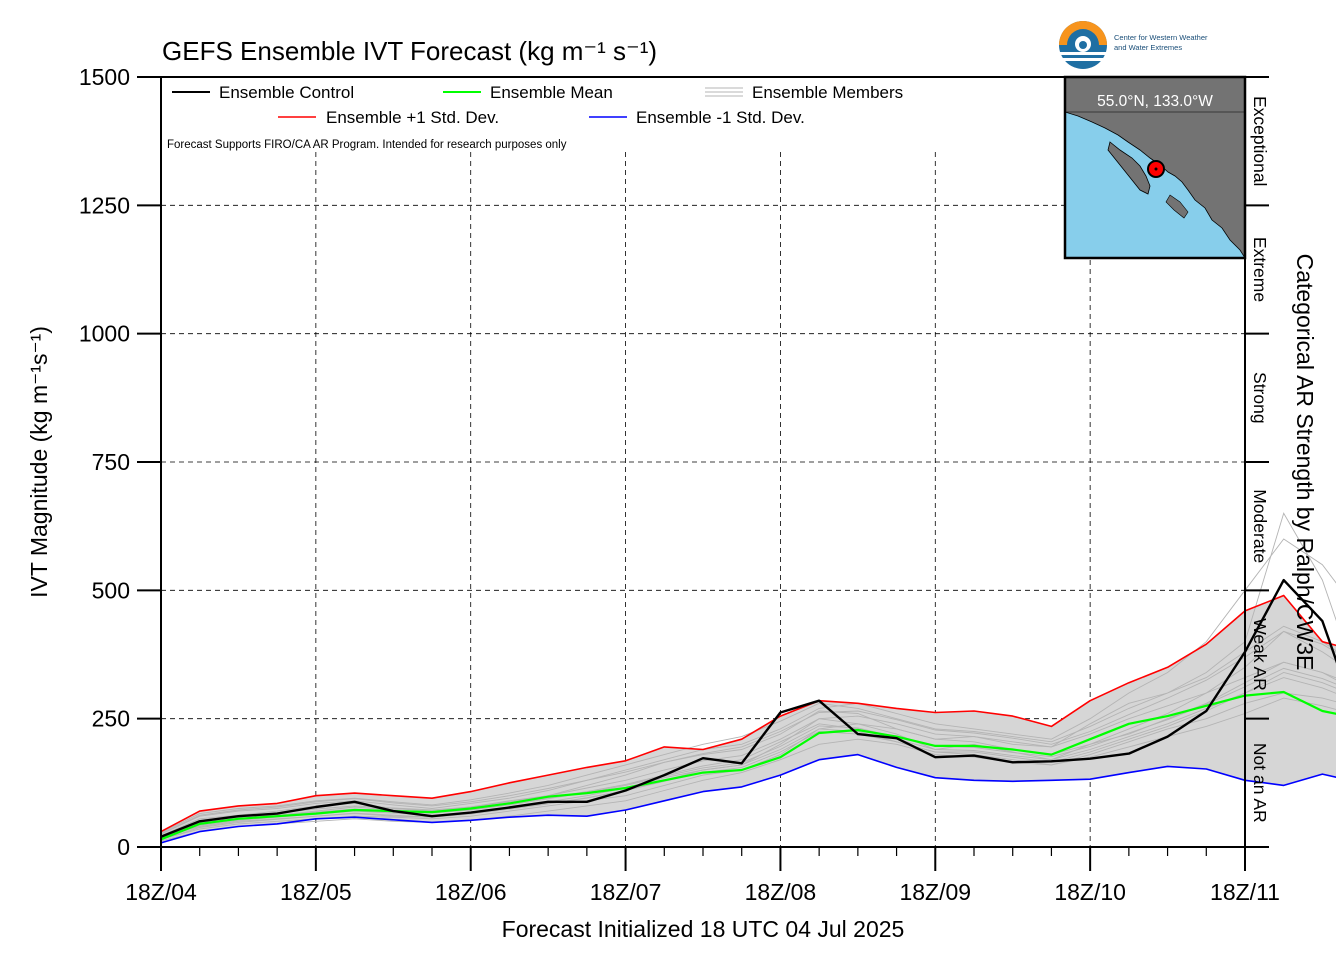  I want to click on legend-mean: Ensemble Mean, so click(551, 92).